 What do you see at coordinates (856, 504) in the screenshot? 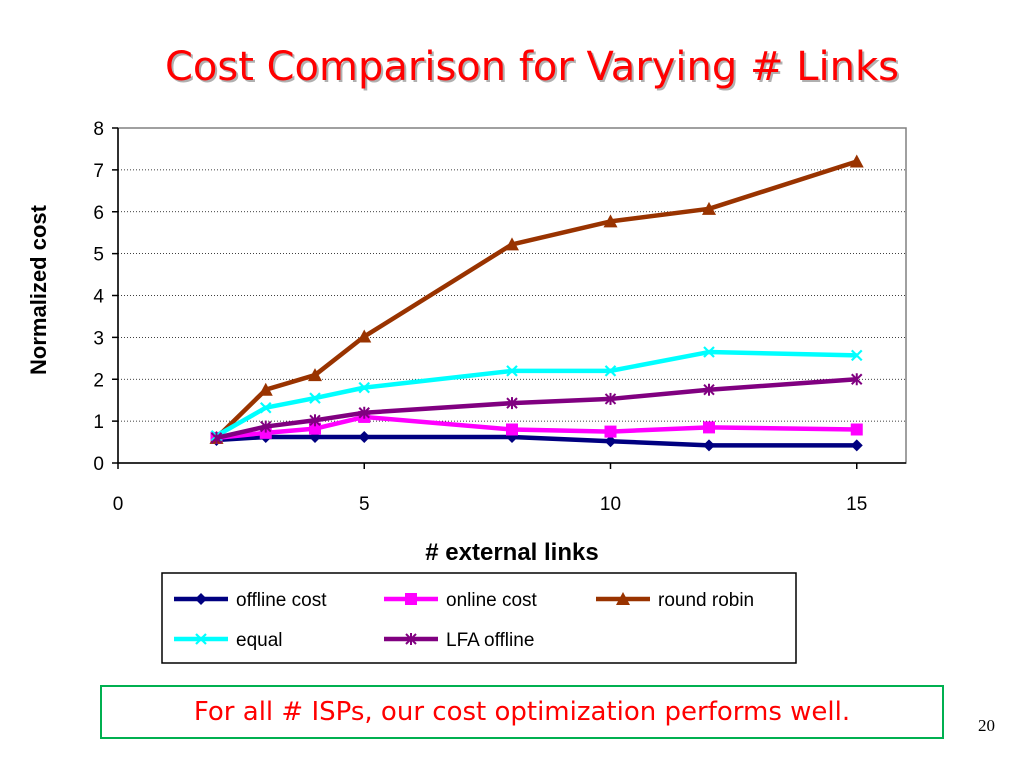
I see `x-tick-label: 15` at bounding box center [856, 504].